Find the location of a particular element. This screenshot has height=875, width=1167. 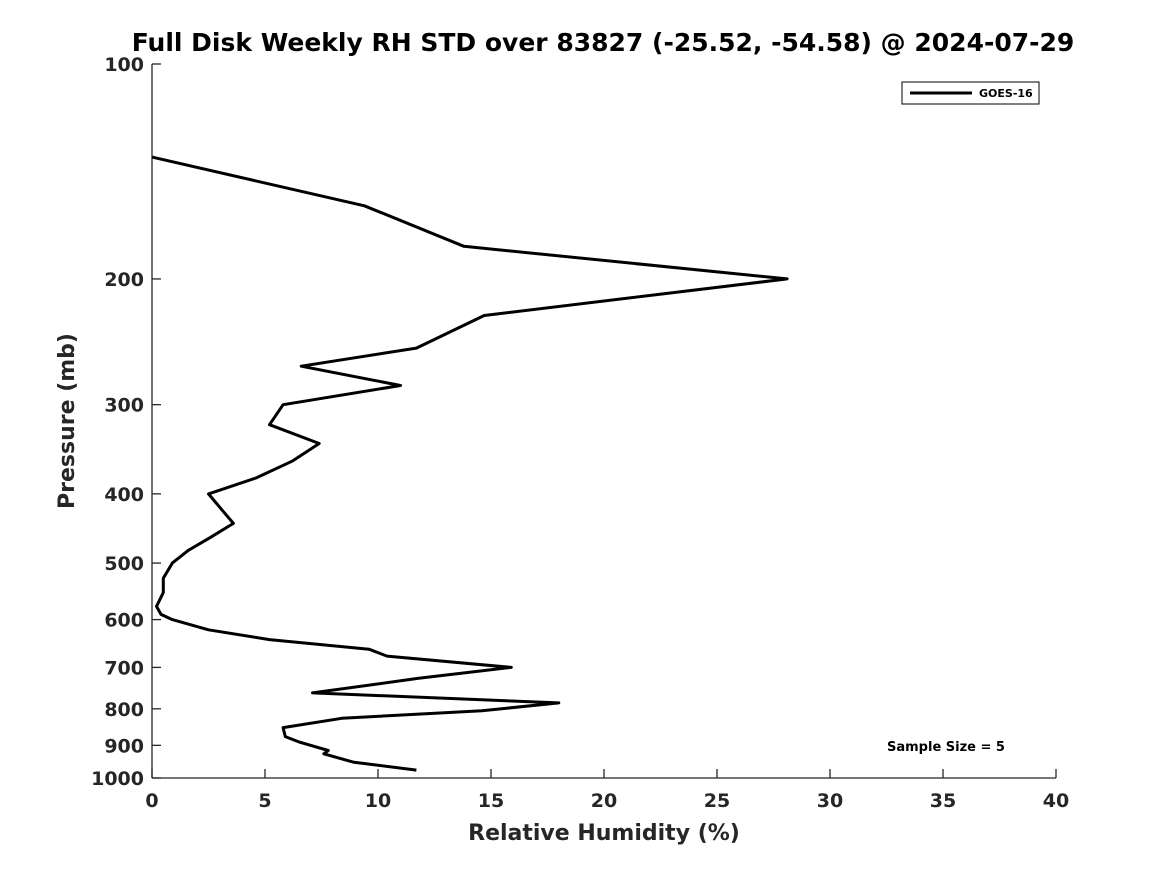

y-tick-label: 700 is located at coordinates (124, 668).